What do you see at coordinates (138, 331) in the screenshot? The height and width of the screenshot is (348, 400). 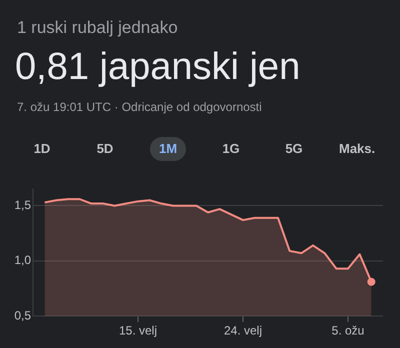 I see `x-tick-label: 15. velj` at bounding box center [138, 331].